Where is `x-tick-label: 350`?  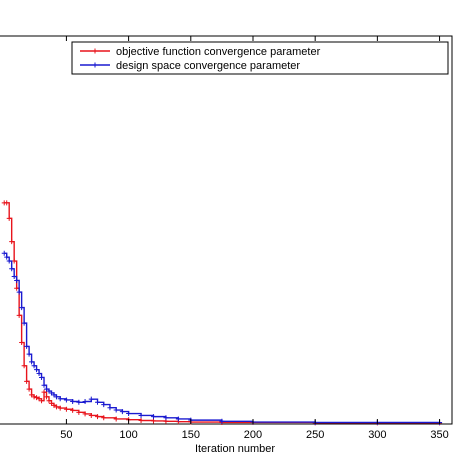
x-tick-label: 350 is located at coordinates (439, 435).